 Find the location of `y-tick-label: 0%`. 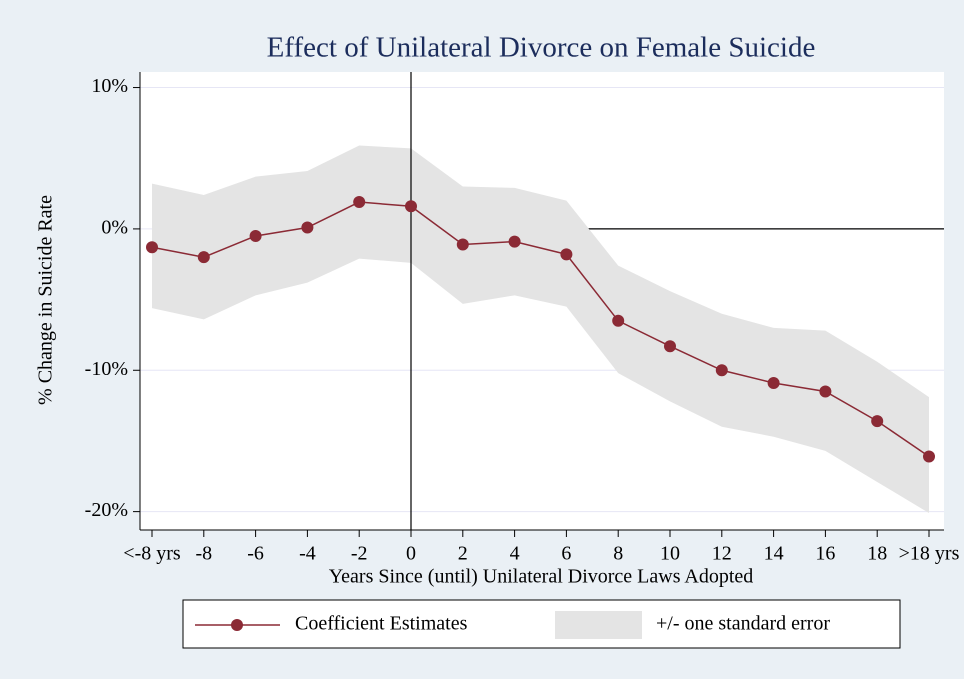

y-tick-label: 0% is located at coordinates (114, 228).